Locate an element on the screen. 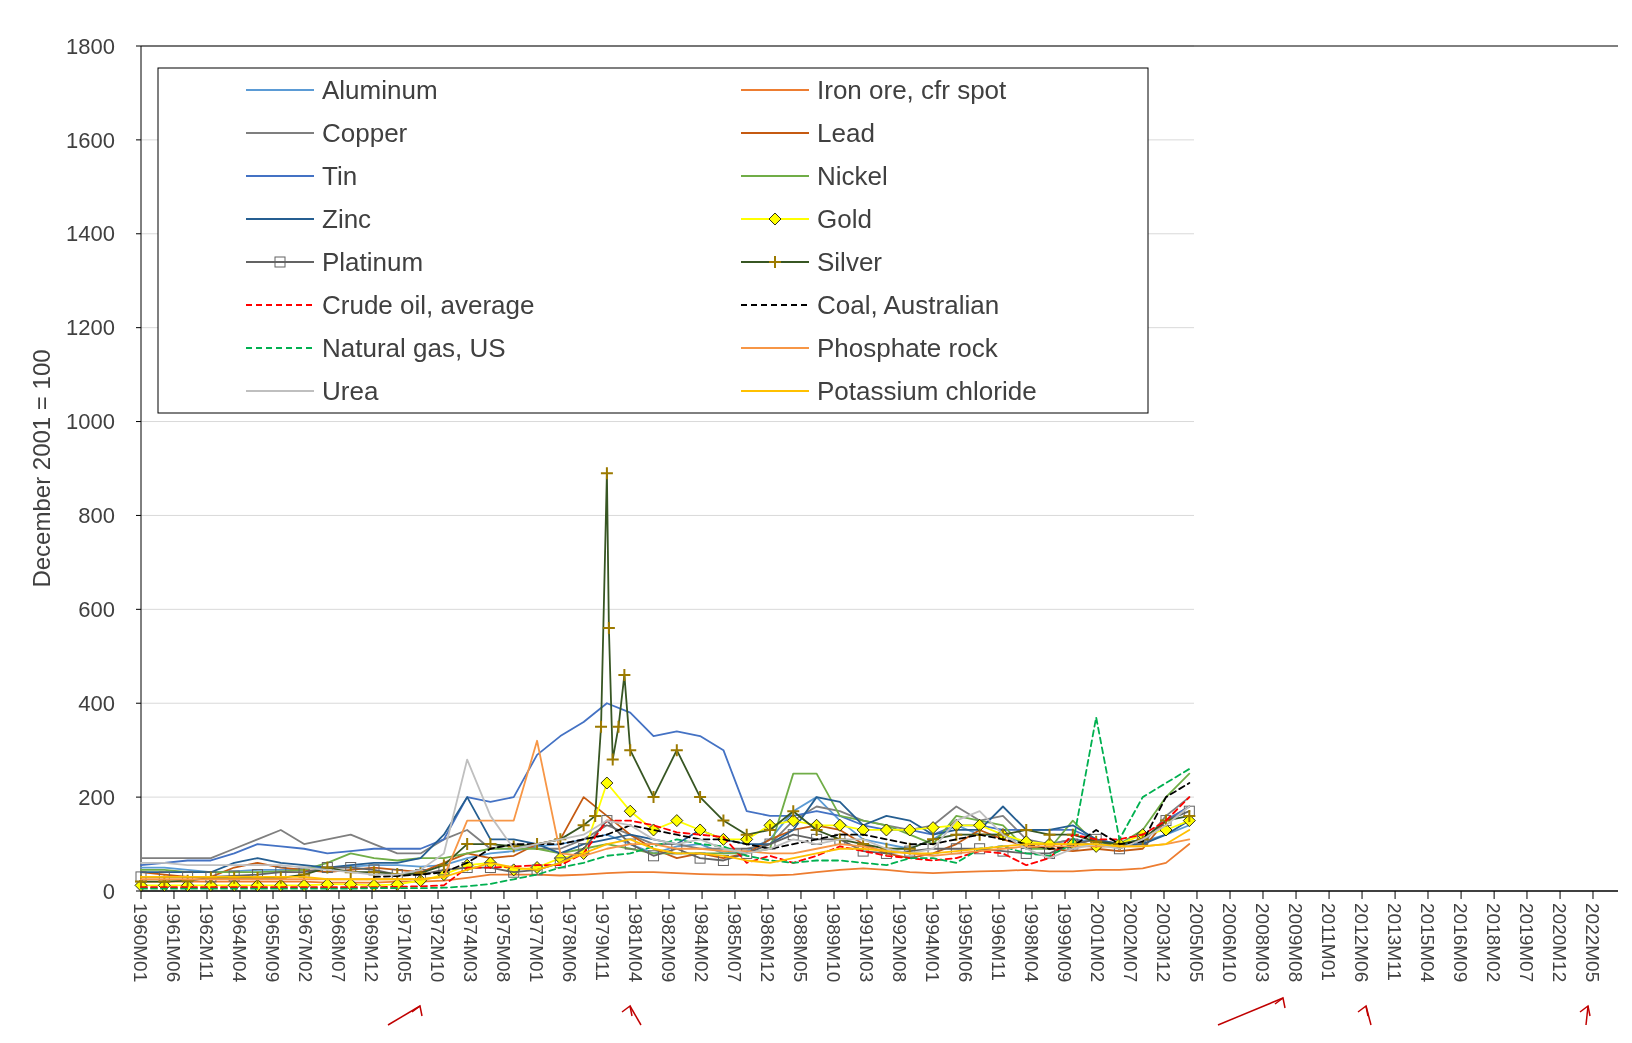 Image resolution: width=1632 pixels, height=1043 pixels. legend-label: Lead is located at coordinates (846, 133).